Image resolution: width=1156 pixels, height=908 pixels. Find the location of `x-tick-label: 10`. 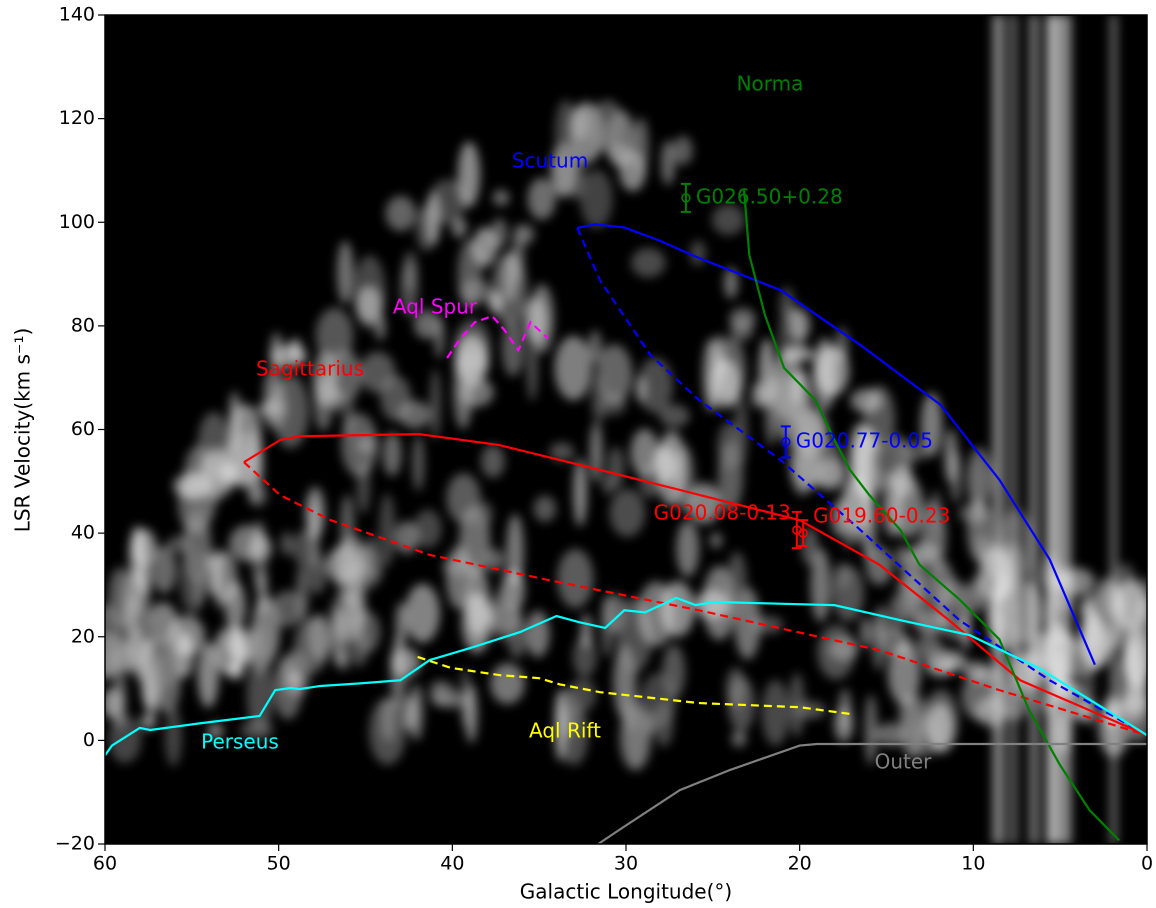

x-tick-label: 10 is located at coordinates (973, 864).